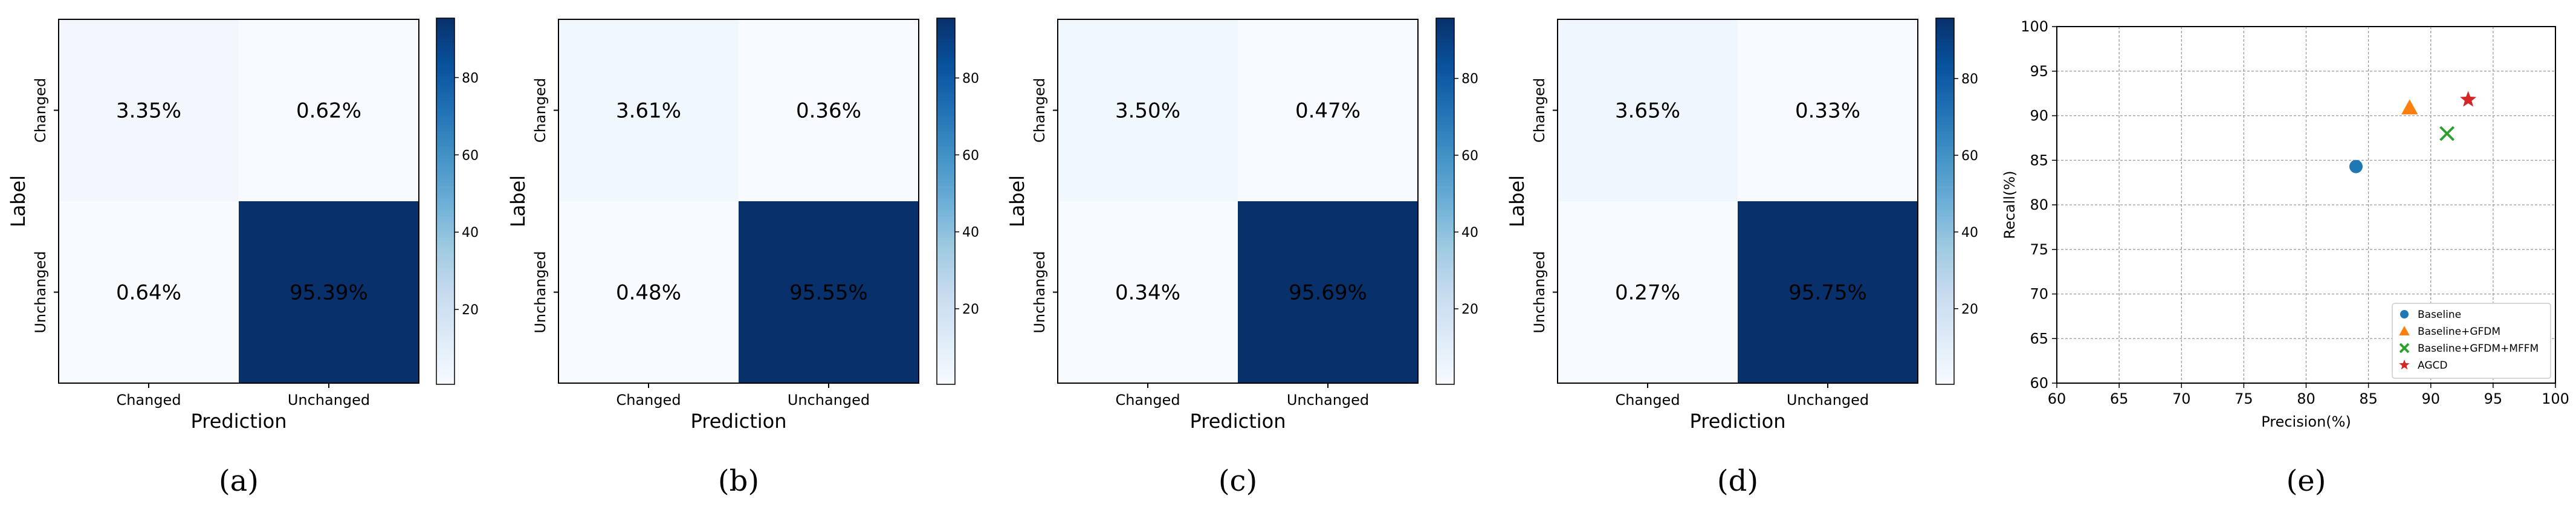  I want to click on y-tick-label: Changed, so click(540, 110).